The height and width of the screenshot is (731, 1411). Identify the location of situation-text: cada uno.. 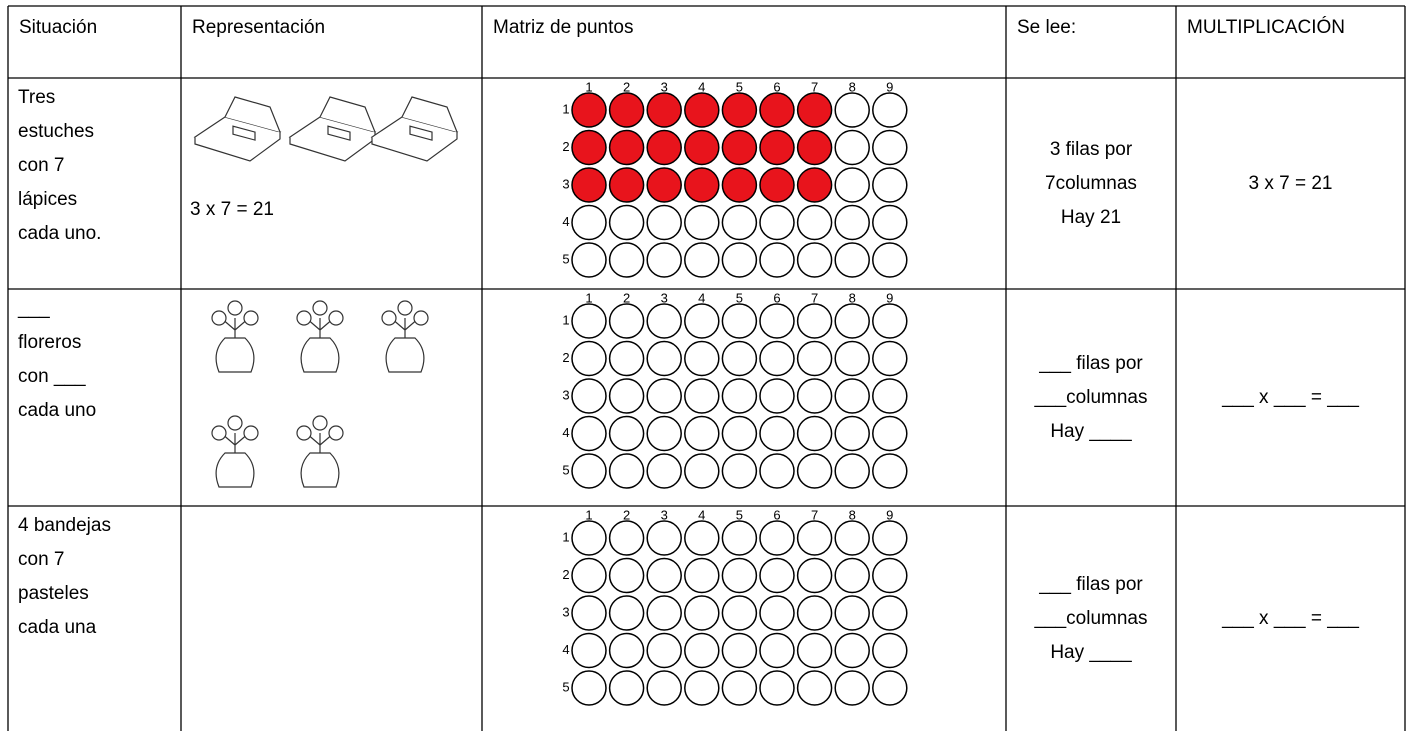
(60, 233).